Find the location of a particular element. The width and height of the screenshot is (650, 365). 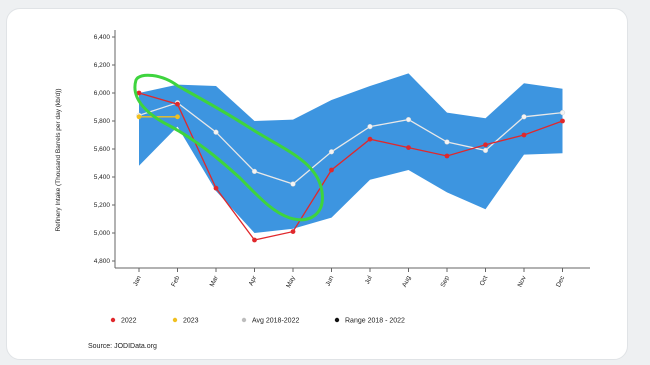

annotation-outline is located at coordinates (228, 147).